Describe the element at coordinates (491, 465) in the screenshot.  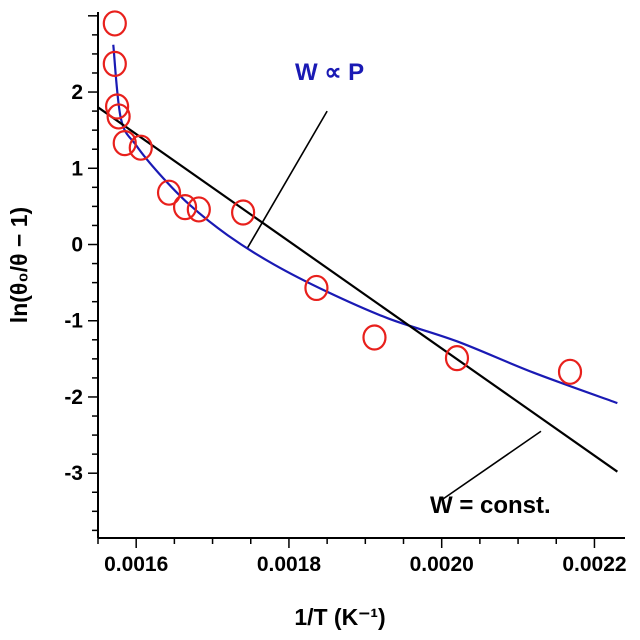
I see `annotation-pointer-w-const` at that location.